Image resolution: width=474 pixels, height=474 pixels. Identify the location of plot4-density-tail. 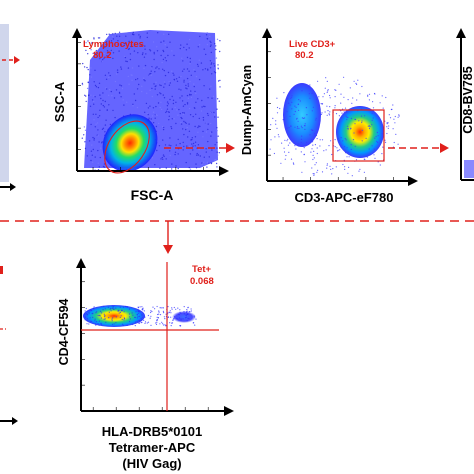
(184, 317).